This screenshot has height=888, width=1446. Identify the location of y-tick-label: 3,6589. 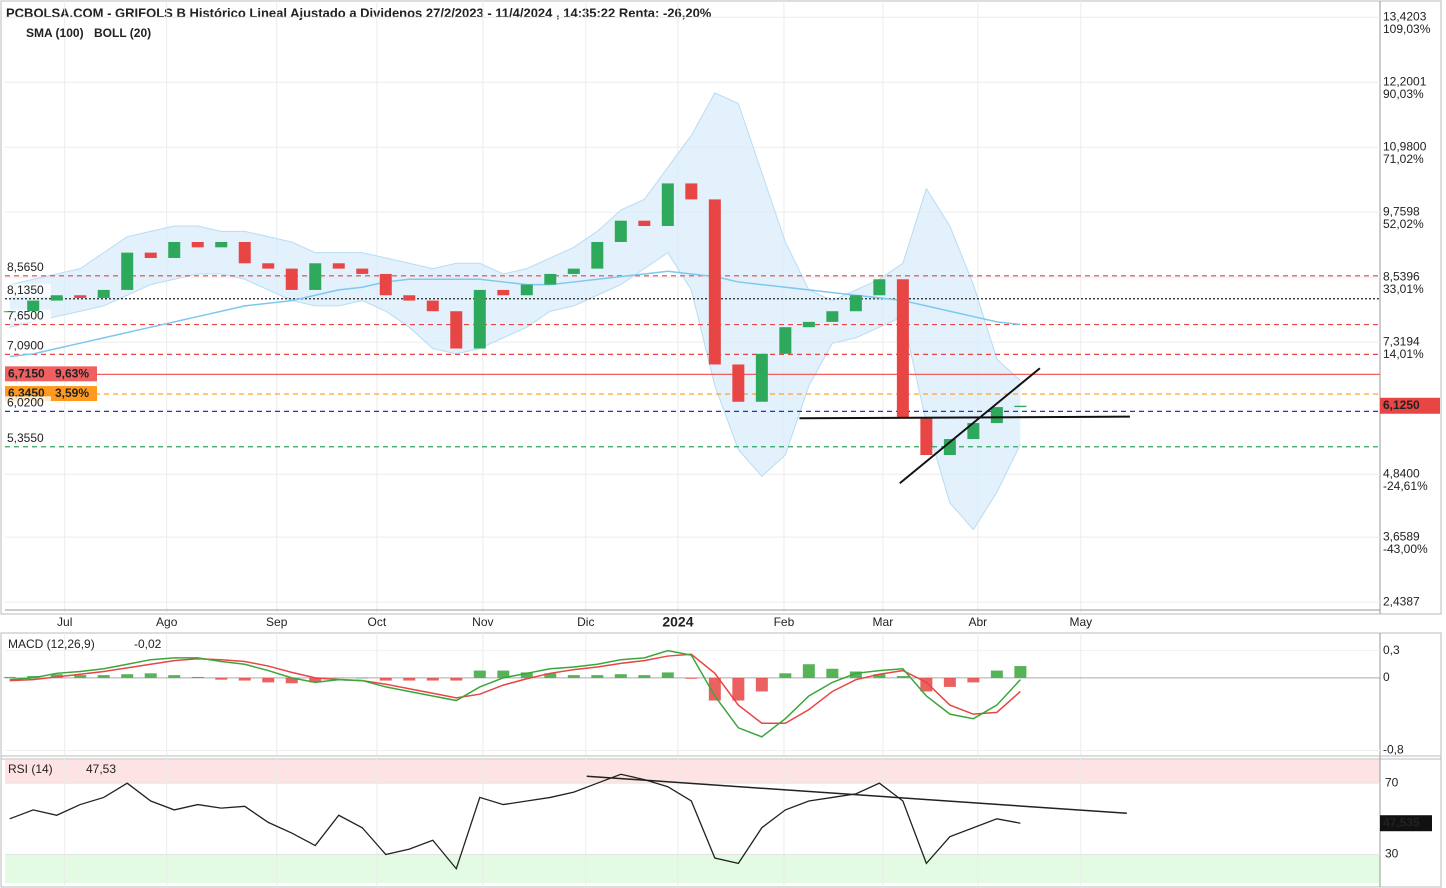
(1401, 536).